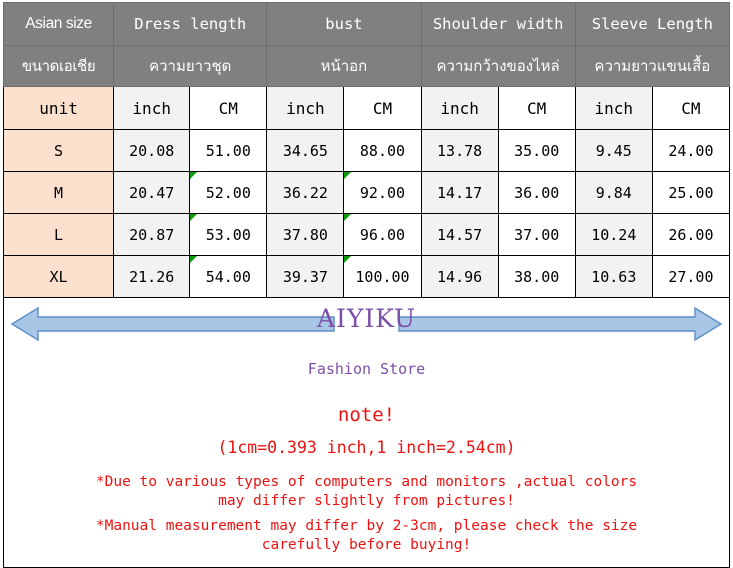  Describe the element at coordinates (536, 234) in the screenshot. I see `cell-shoulder-cm: 37.00` at that location.